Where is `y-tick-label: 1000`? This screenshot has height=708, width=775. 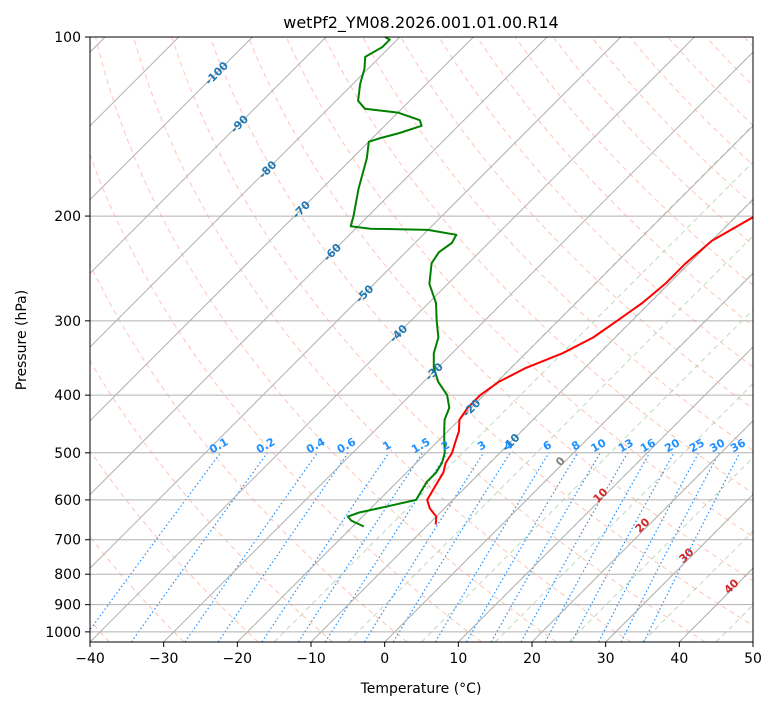 y-tick-label: 1000 is located at coordinates (63, 633).